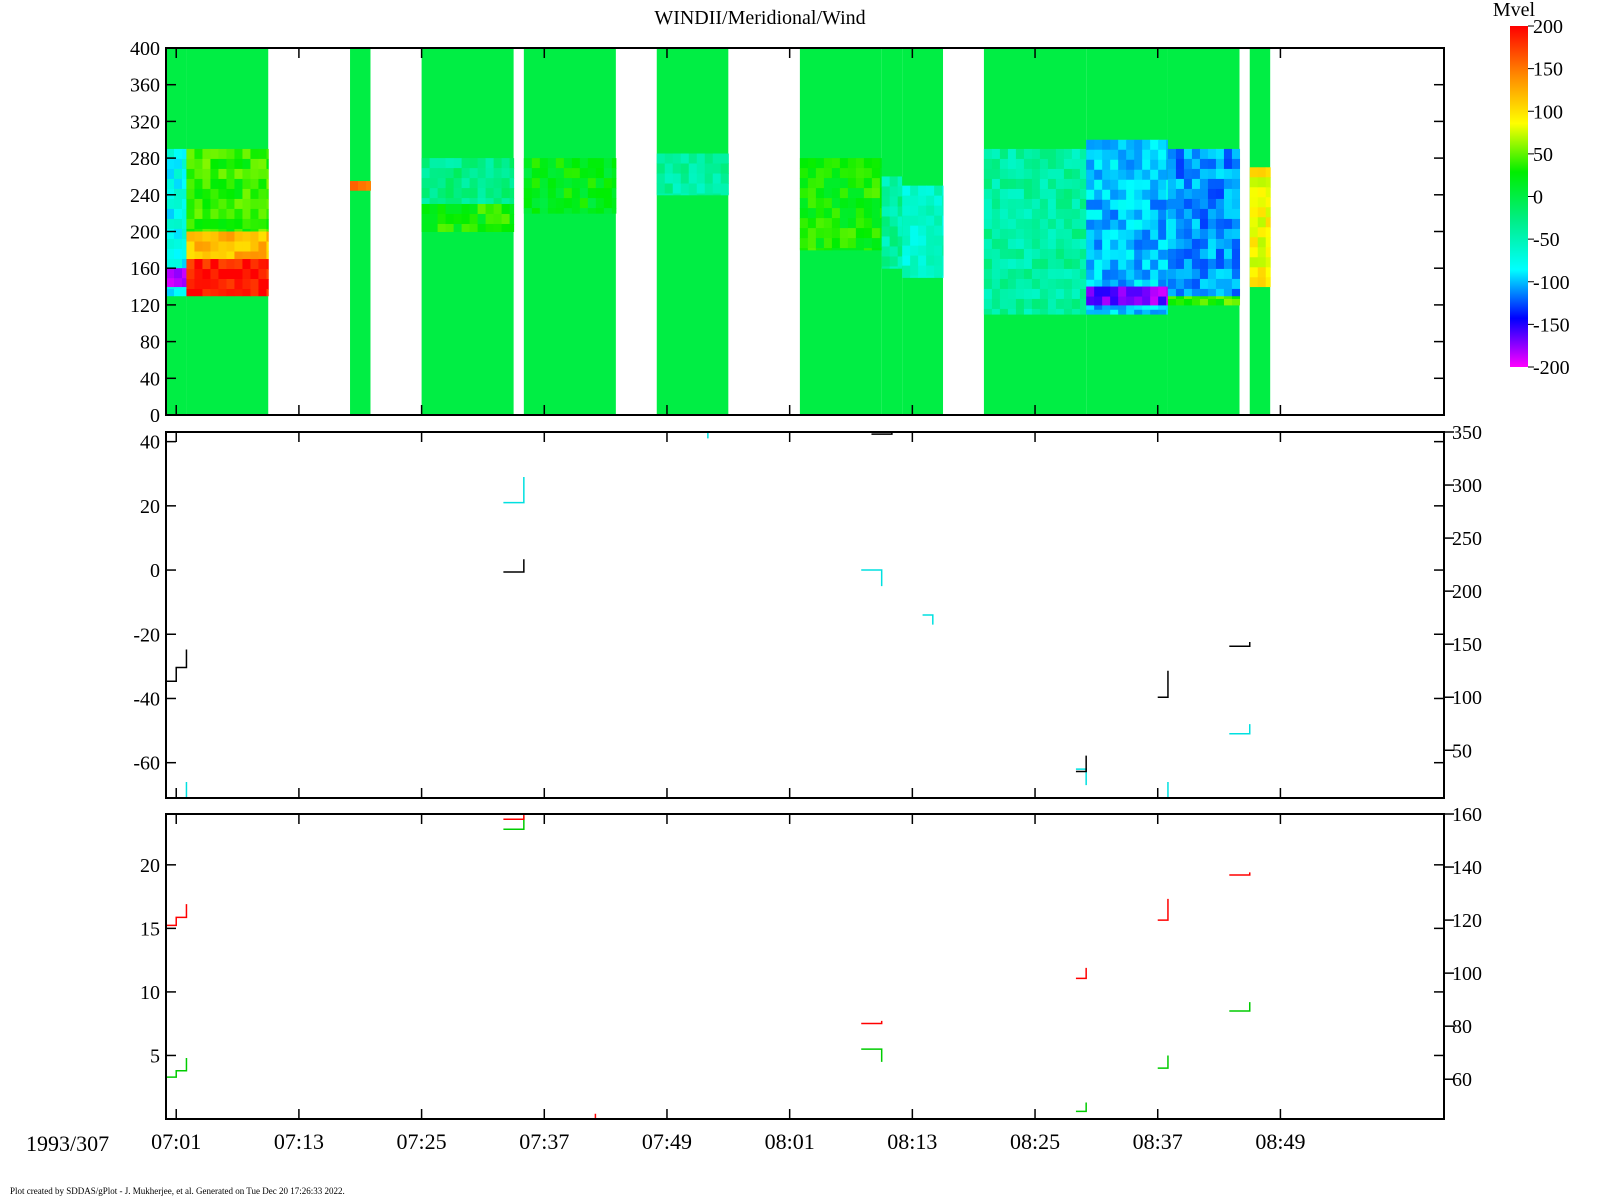 This screenshot has width=1600, height=1200. I want to click on y-tick-label-right: 120, so click(1467, 921).